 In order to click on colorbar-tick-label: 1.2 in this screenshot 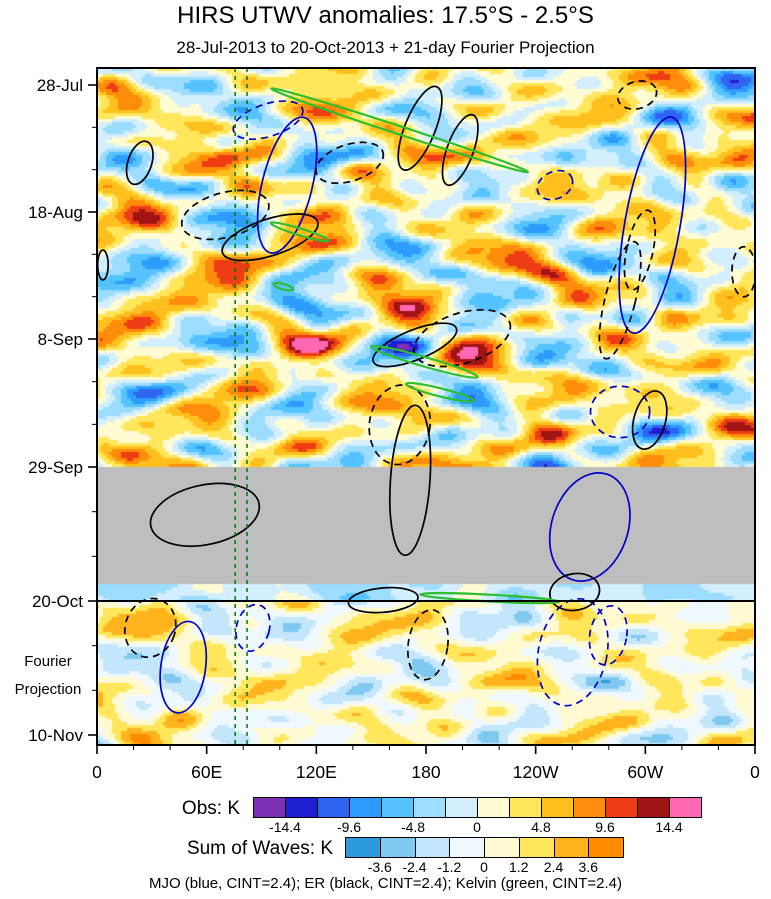, I will do `click(519, 867)`.